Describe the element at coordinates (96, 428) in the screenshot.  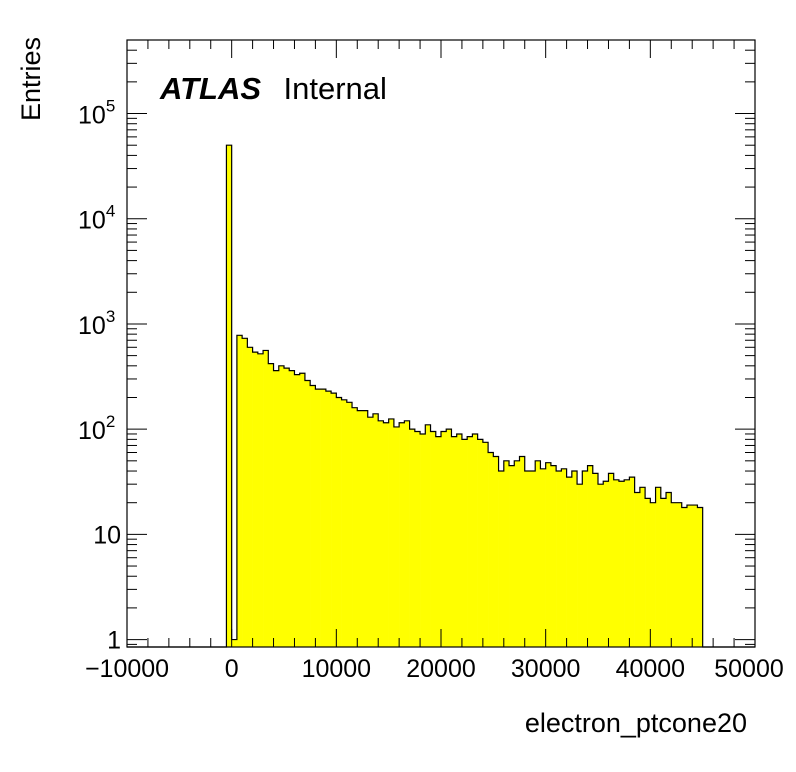
I see `y-tick-label: 10²` at that location.